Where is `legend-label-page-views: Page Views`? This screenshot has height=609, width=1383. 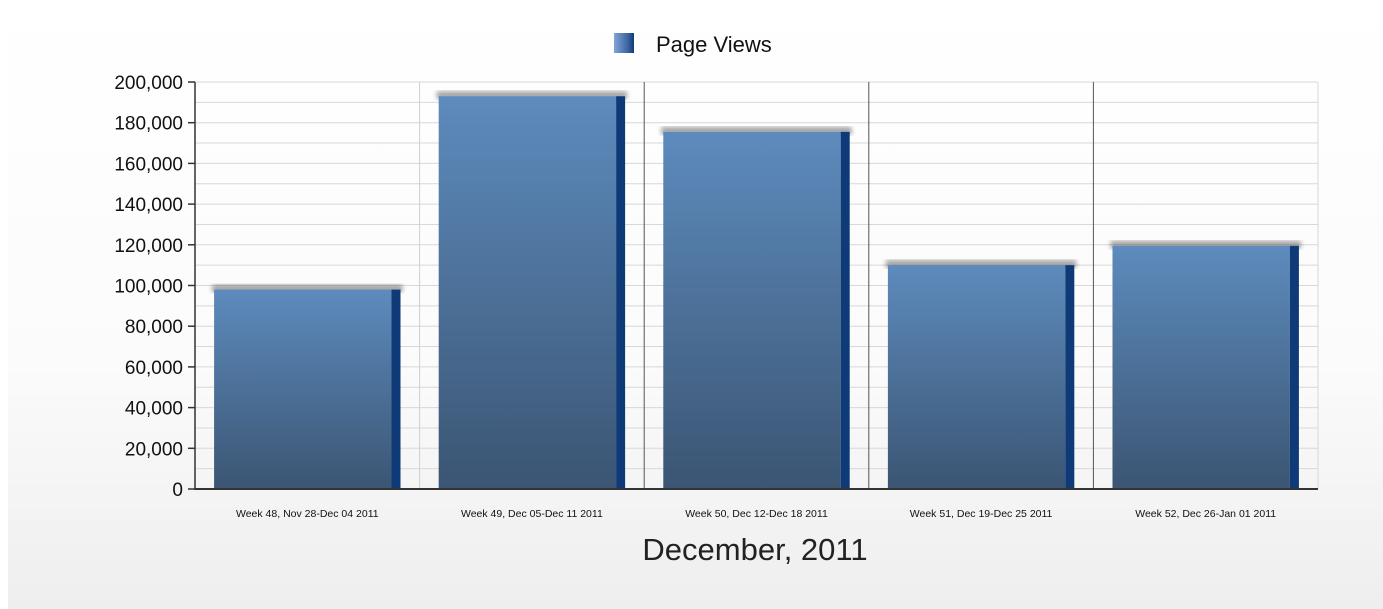 legend-label-page-views: Page Views is located at coordinates (714, 44).